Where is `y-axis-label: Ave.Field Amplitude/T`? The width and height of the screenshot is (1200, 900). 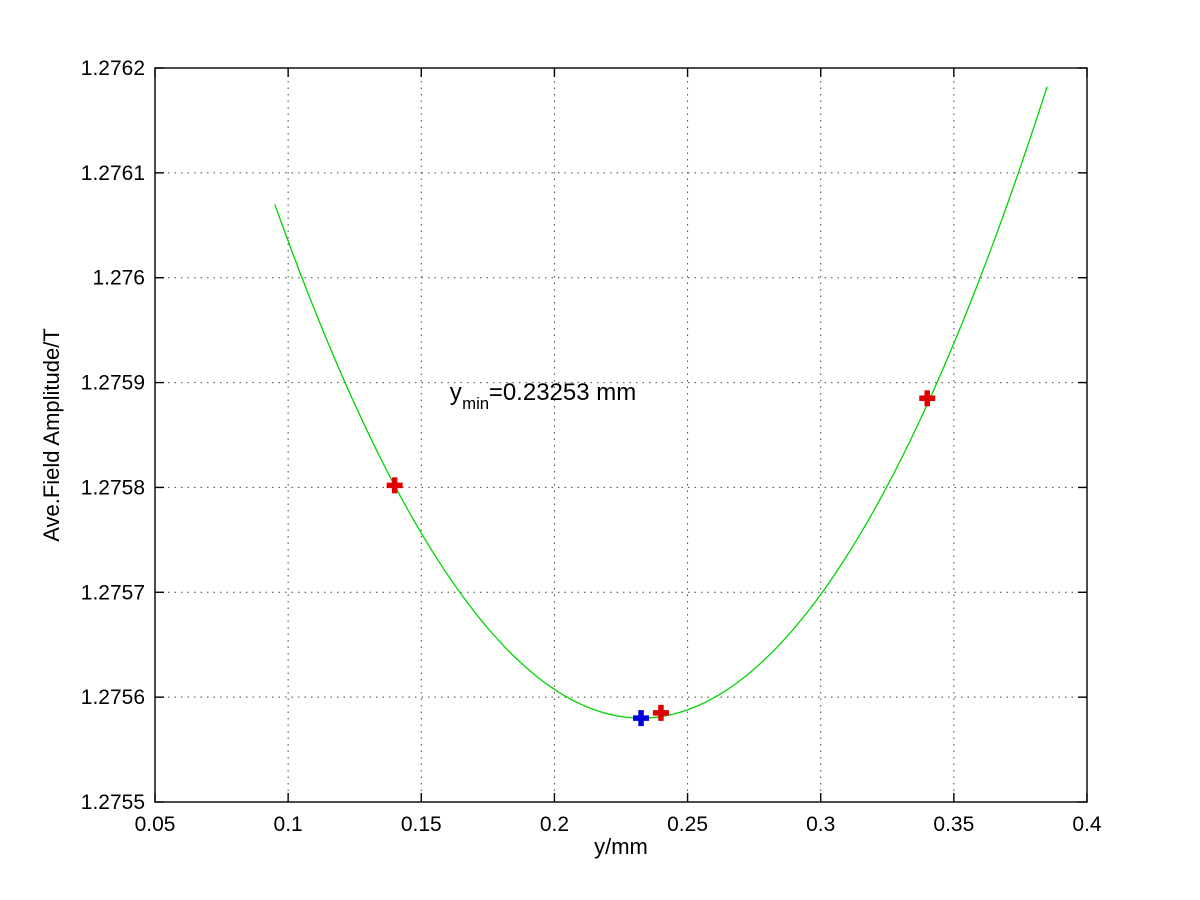
y-axis-label: Ave.Field Amplitude/T is located at coordinates (51, 435).